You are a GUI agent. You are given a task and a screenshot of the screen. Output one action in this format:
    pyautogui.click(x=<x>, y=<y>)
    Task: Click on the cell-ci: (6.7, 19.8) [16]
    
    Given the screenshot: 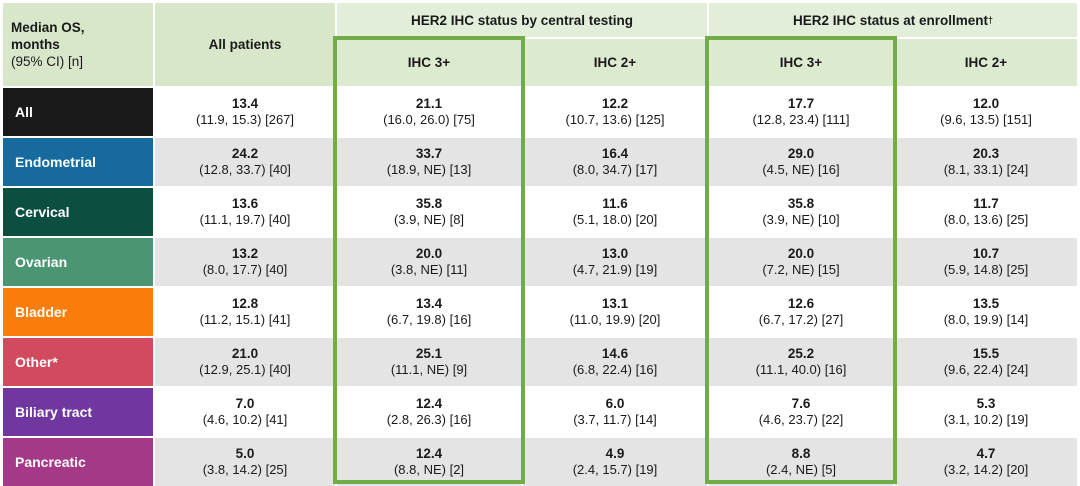 What is the action you would take?
    pyautogui.click(x=429, y=319)
    